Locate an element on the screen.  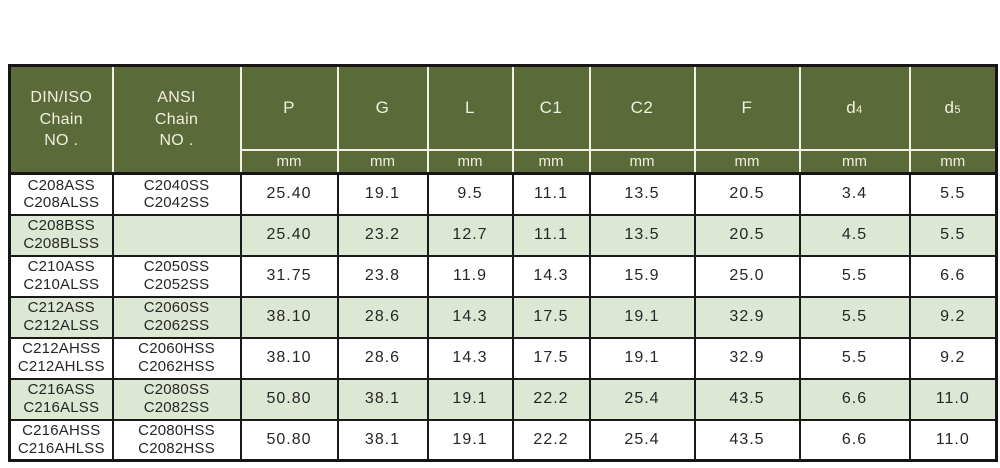
ansi-chain-cell: C2040SS C2042SS is located at coordinates (176, 194).